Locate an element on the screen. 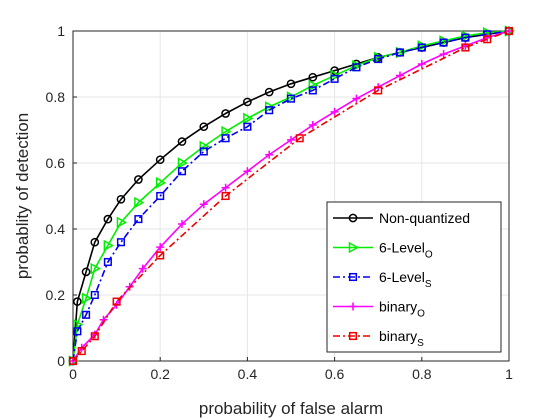 This screenshot has height=420, width=560. x-axis-label: probability of false alarm is located at coordinates (291, 408).